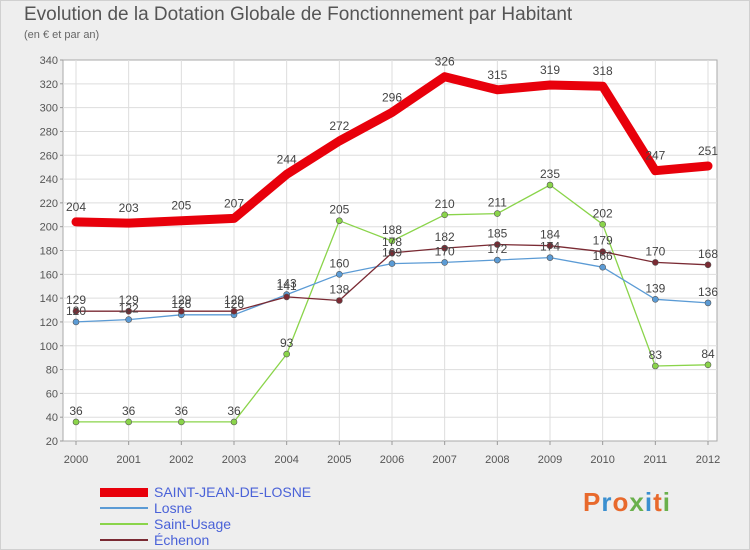 The image size is (750, 550). I want to click on y-tick-label: 200, so click(49, 228).